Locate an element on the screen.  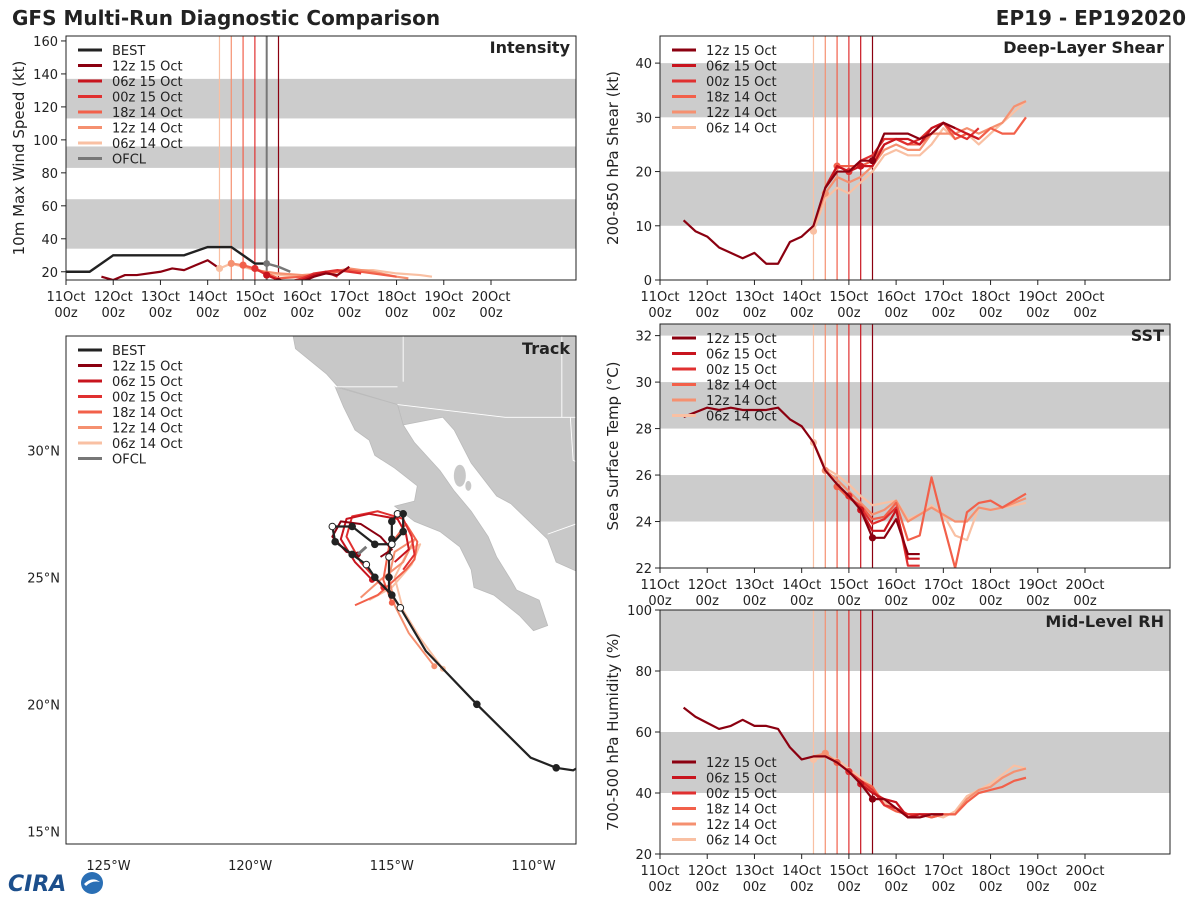
lon-label: 125°W is located at coordinates (108, 866).